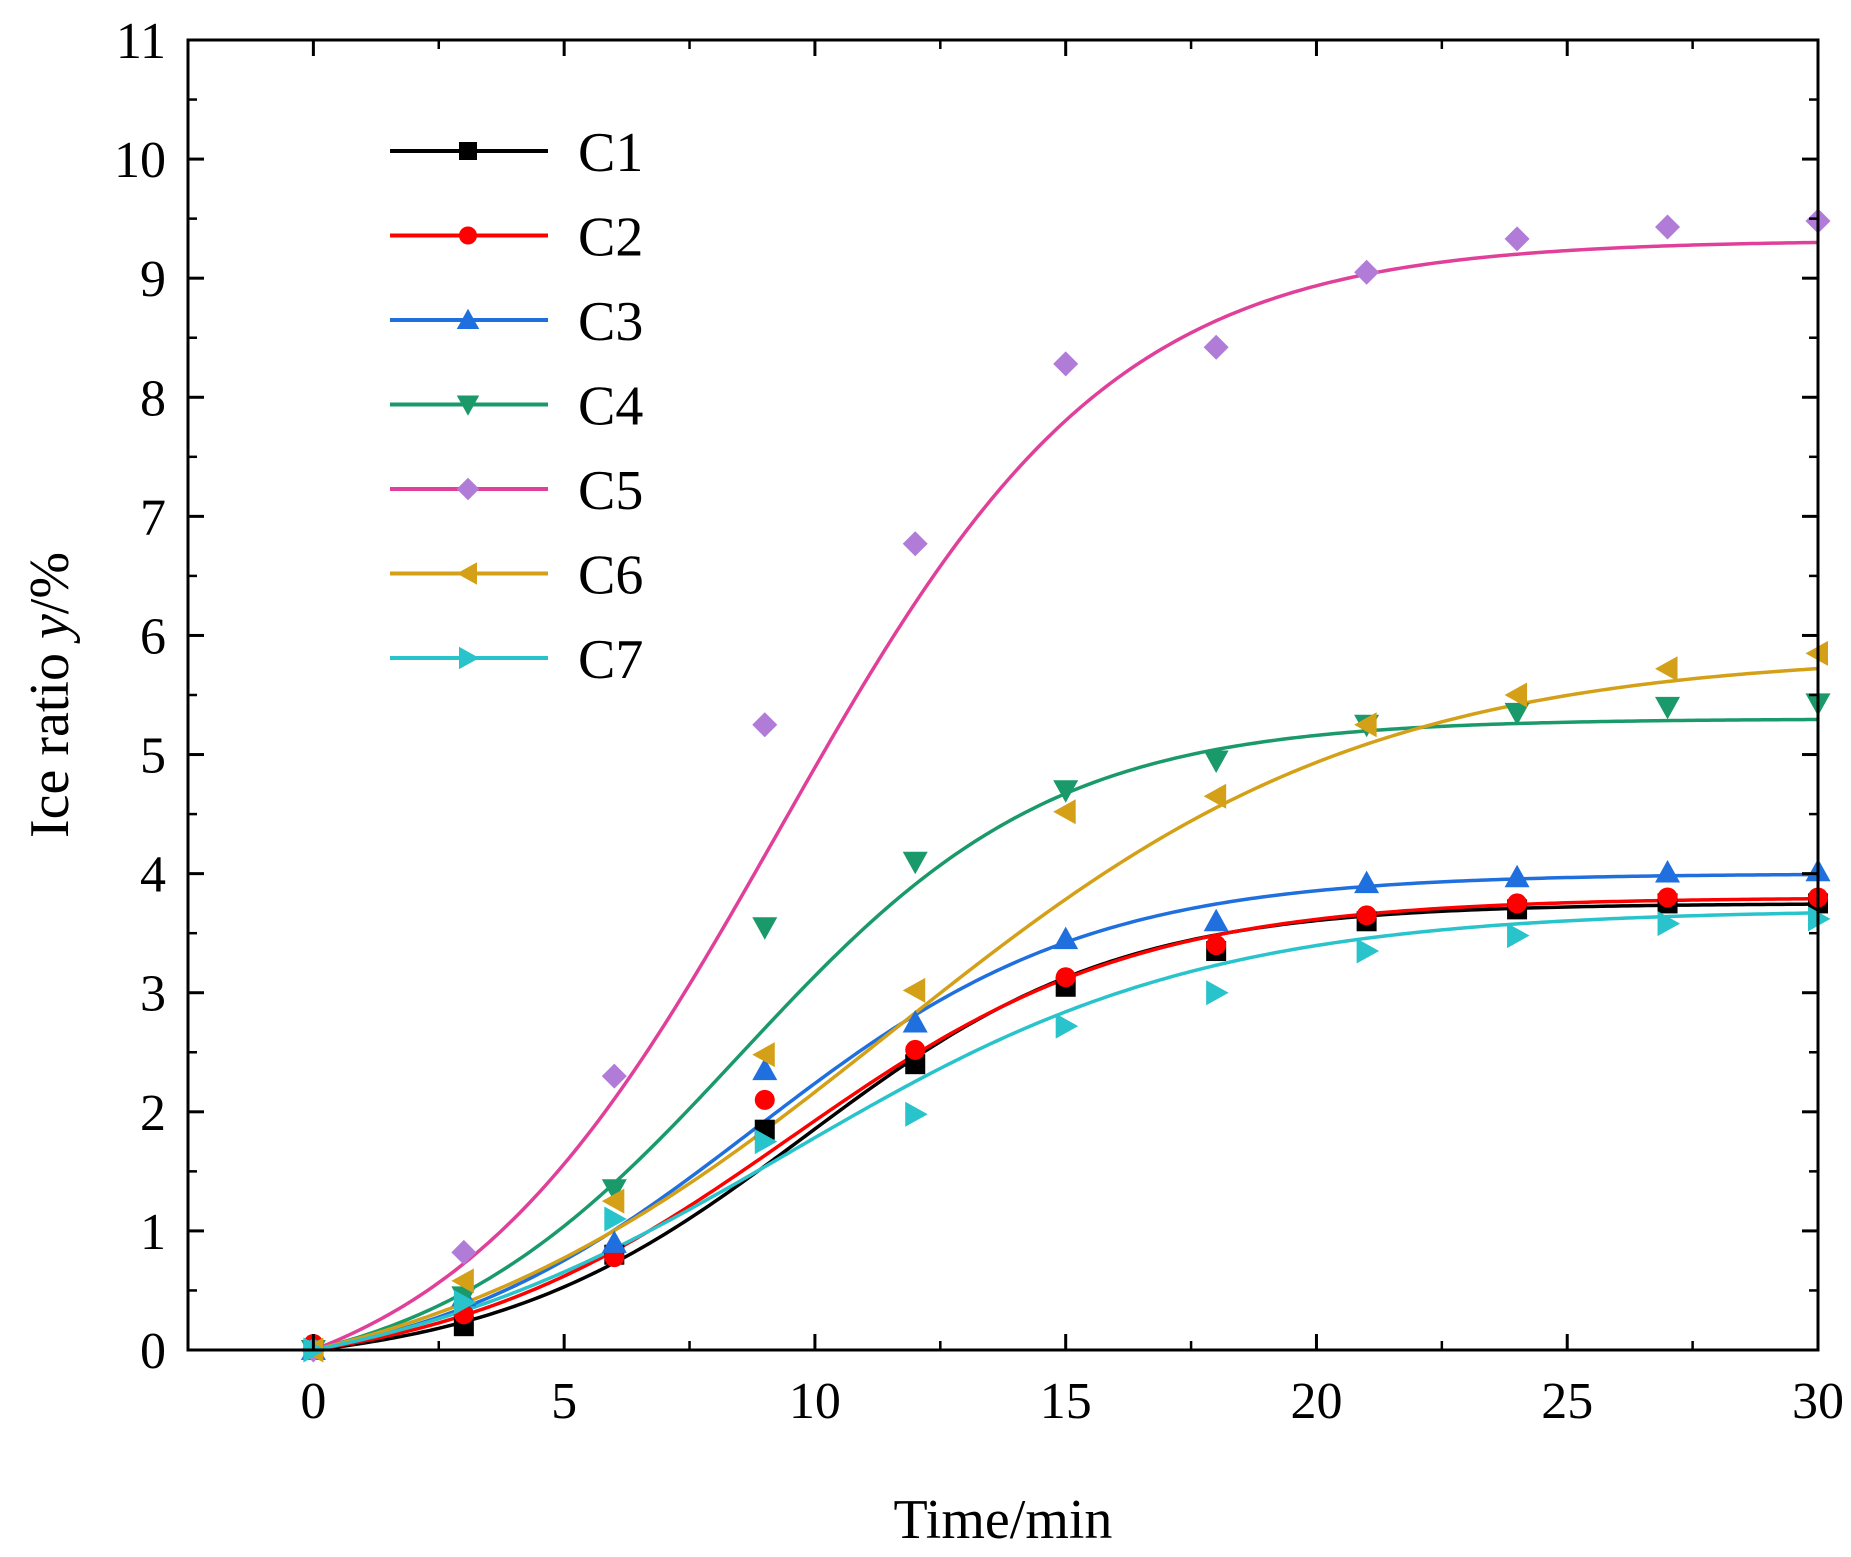 The image size is (1851, 1557). I want to click on y-tick-label: 4, so click(153, 875).